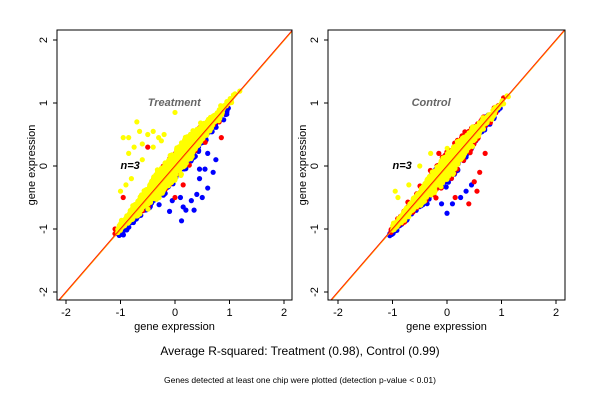  Describe the element at coordinates (130, 166) in the screenshot. I see `sample-count-label: n=3` at that location.